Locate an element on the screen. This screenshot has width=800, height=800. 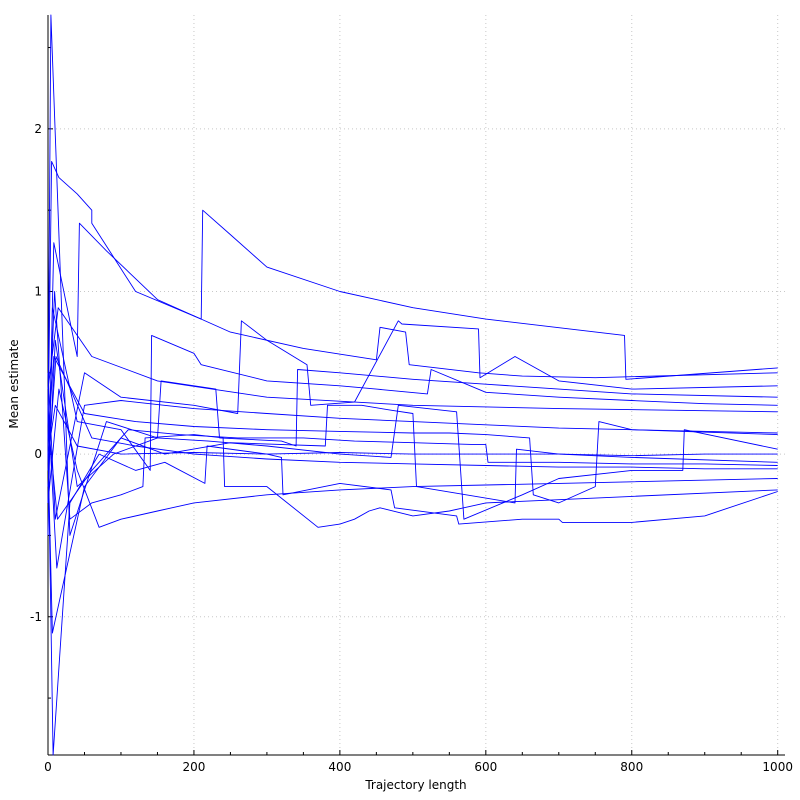
y-tick-label: 1 is located at coordinates (38, 291).